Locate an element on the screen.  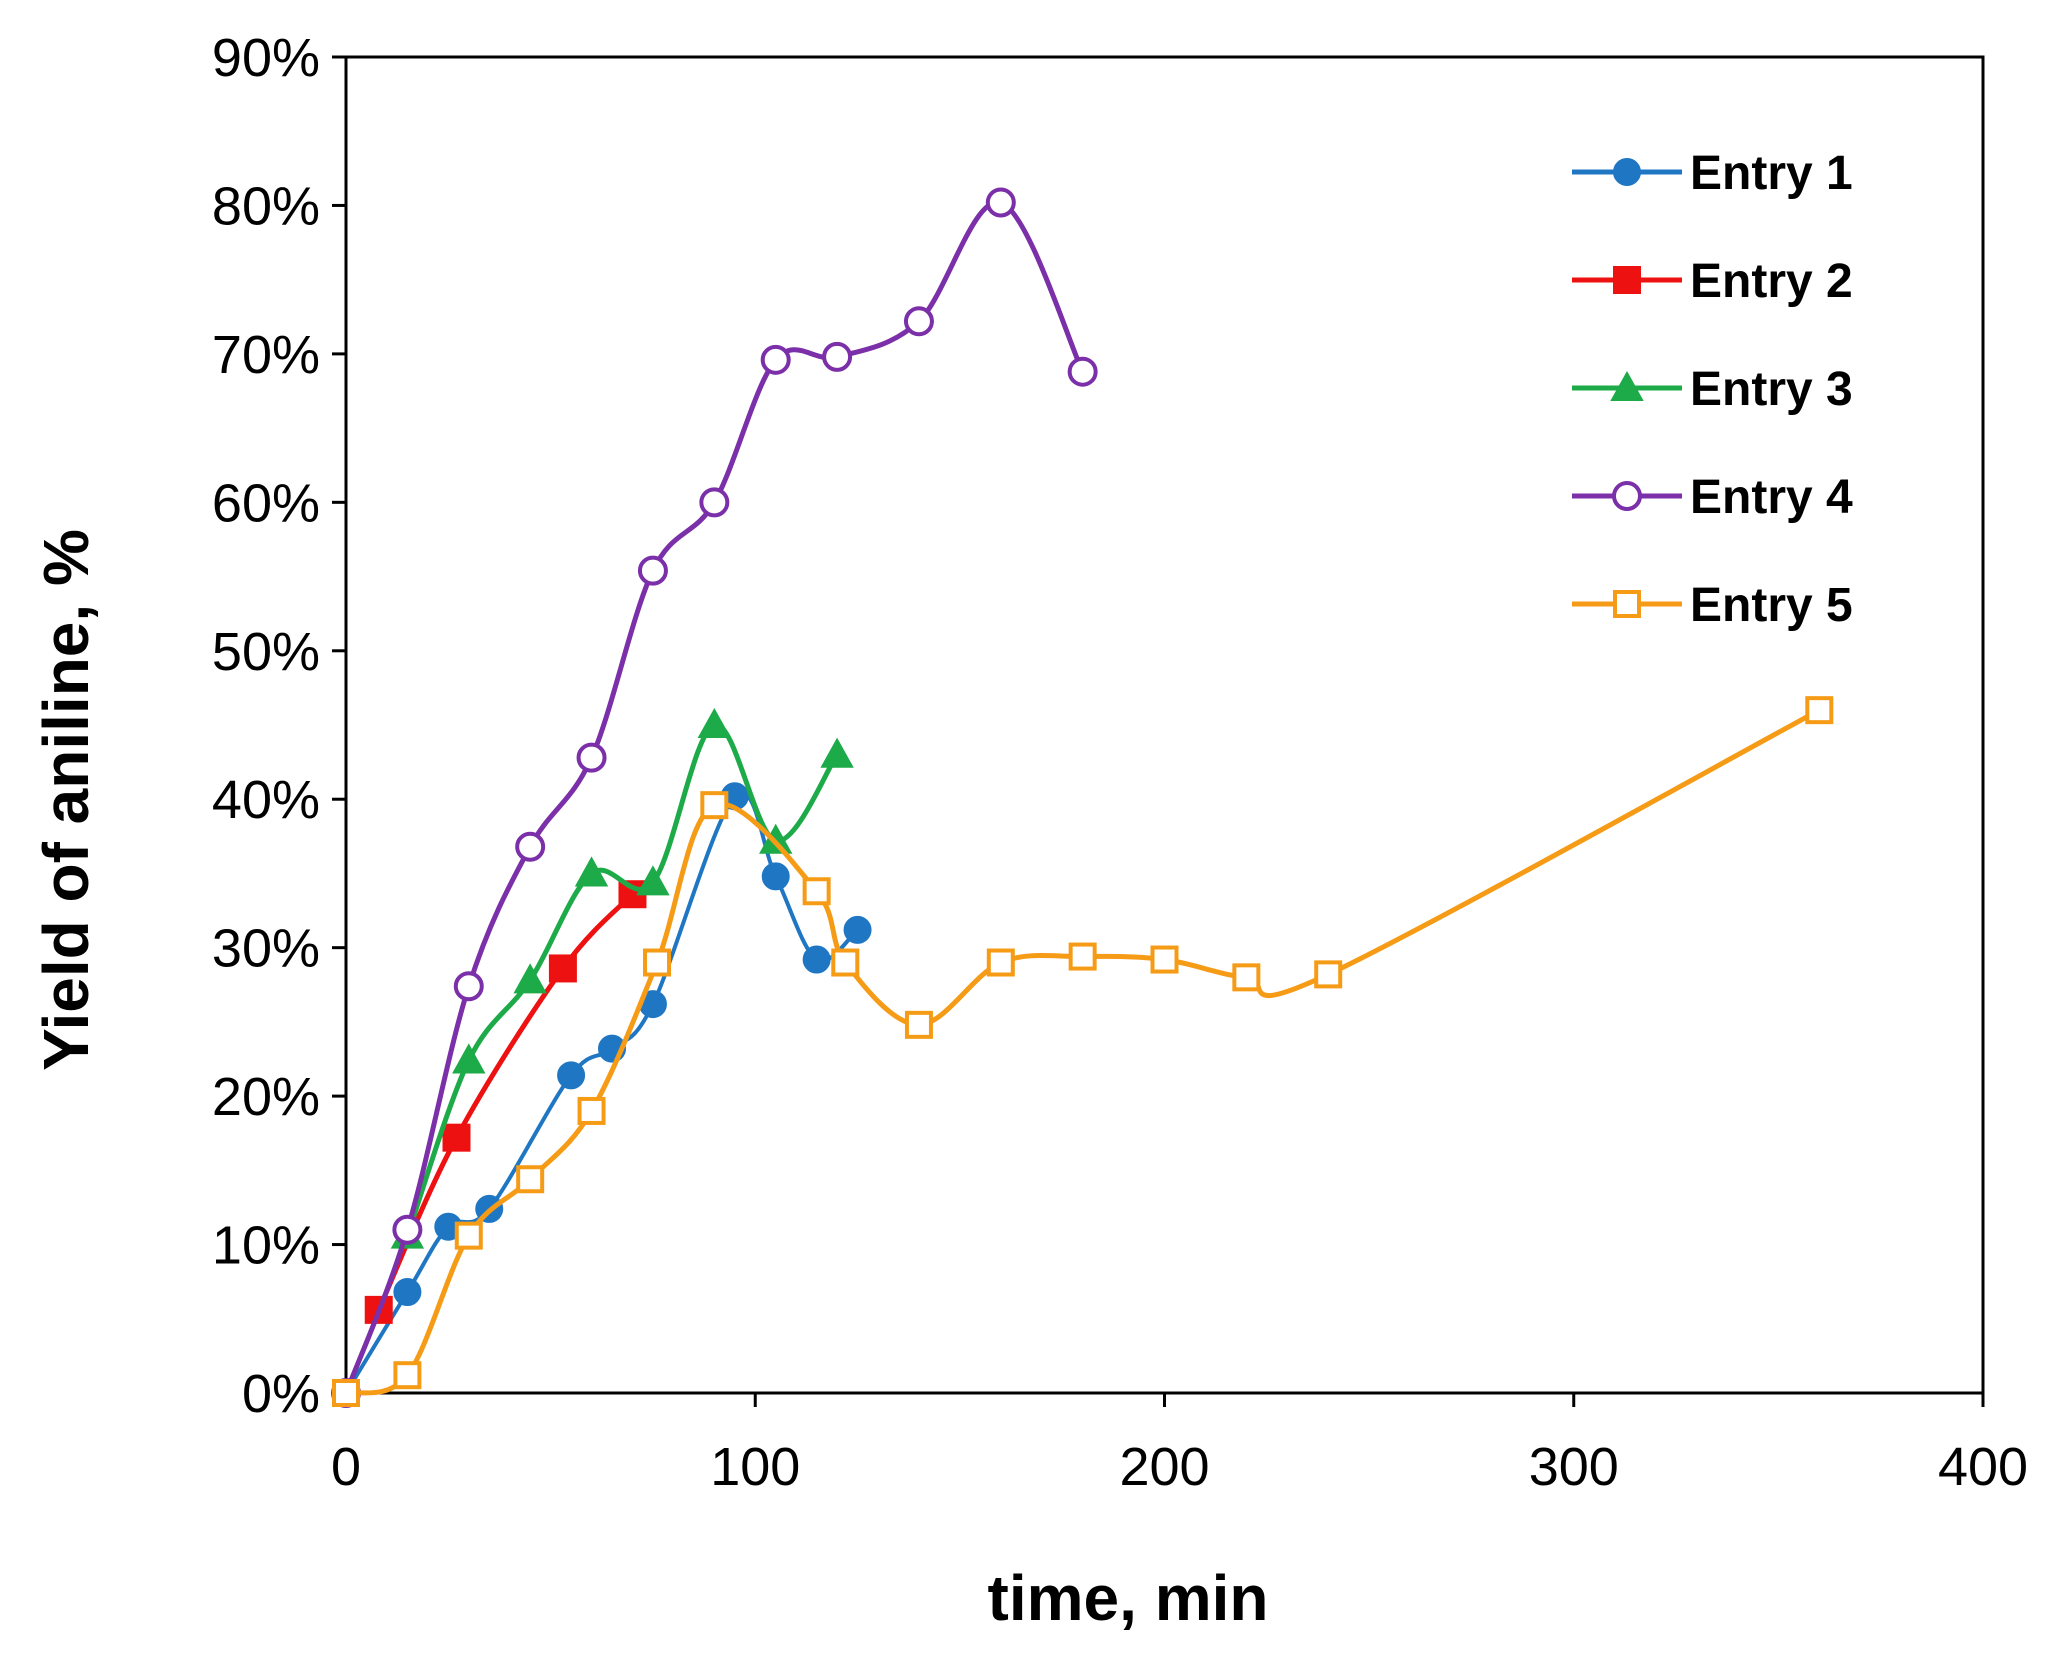
legend-item-entry-5: Entry 5 is located at coordinates (1712, 605).